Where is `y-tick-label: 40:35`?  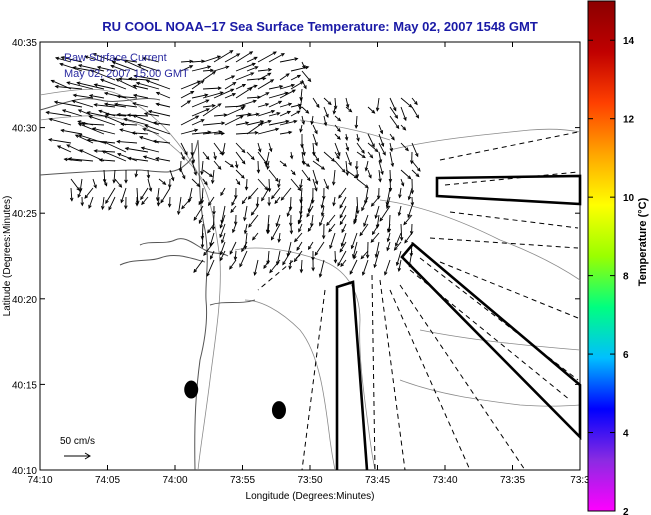 y-tick-label: 40:35 is located at coordinates (24, 43).